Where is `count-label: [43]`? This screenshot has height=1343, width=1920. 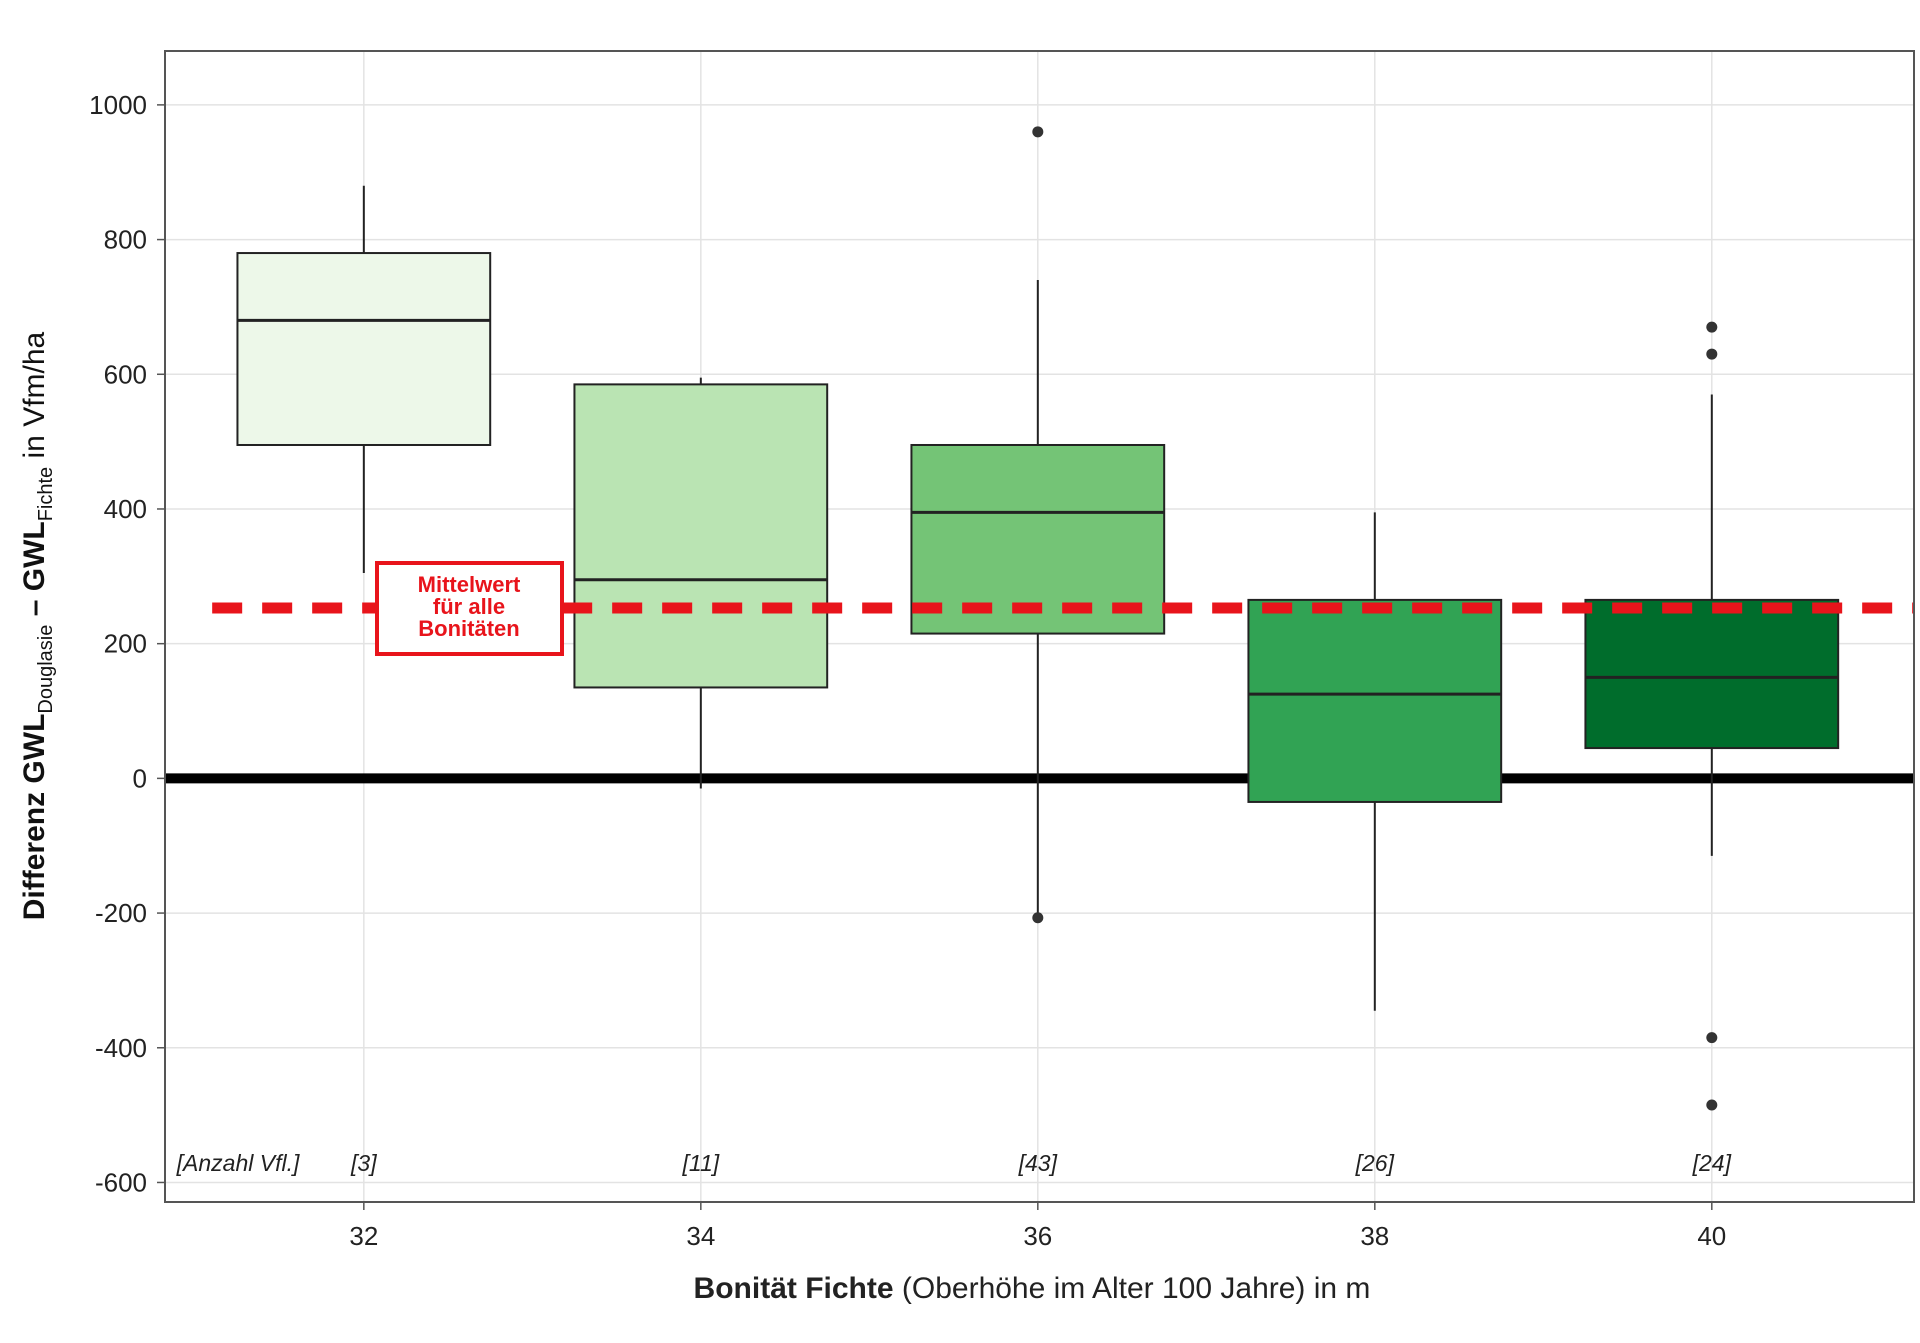
count-label: [43] is located at coordinates (1038, 1163).